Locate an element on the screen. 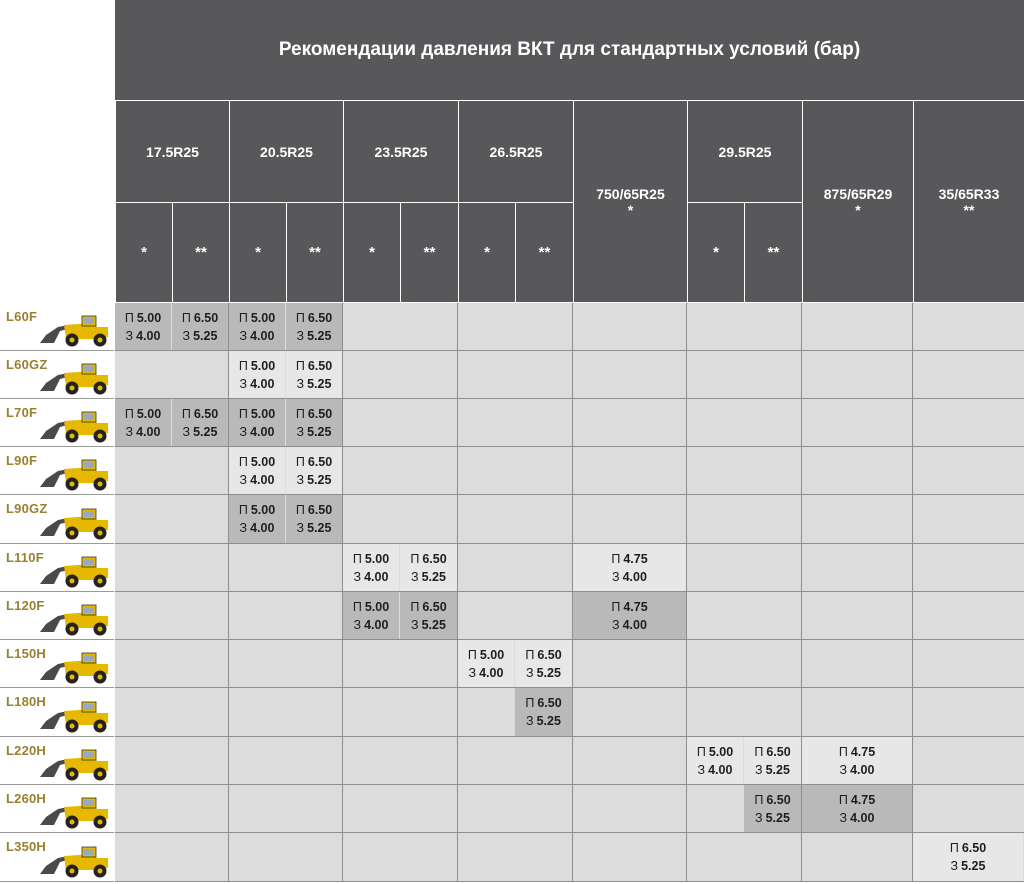 The height and width of the screenshot is (884, 1024). model-row-header: L150H is located at coordinates (57, 664).